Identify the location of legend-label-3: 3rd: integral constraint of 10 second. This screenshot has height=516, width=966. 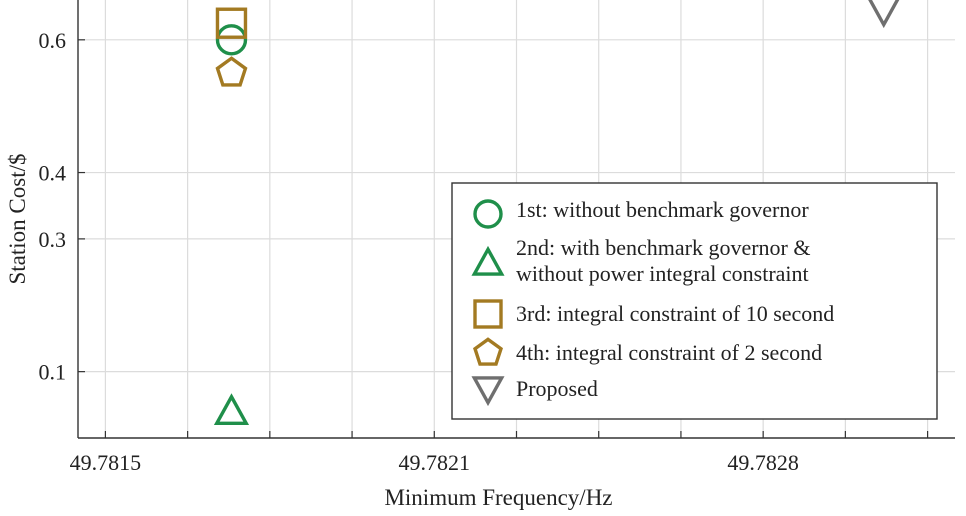
(675, 313).